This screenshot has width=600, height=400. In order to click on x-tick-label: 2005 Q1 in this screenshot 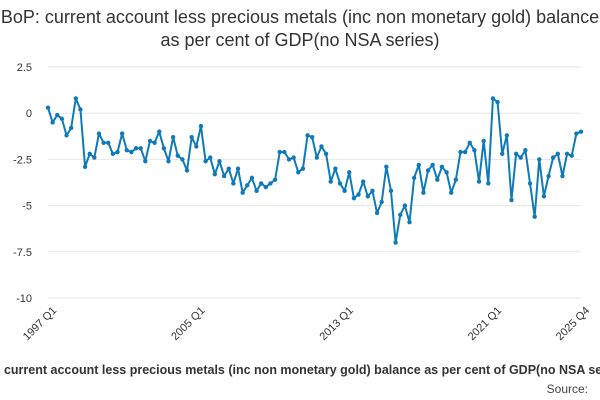, I will do `click(188, 324)`.